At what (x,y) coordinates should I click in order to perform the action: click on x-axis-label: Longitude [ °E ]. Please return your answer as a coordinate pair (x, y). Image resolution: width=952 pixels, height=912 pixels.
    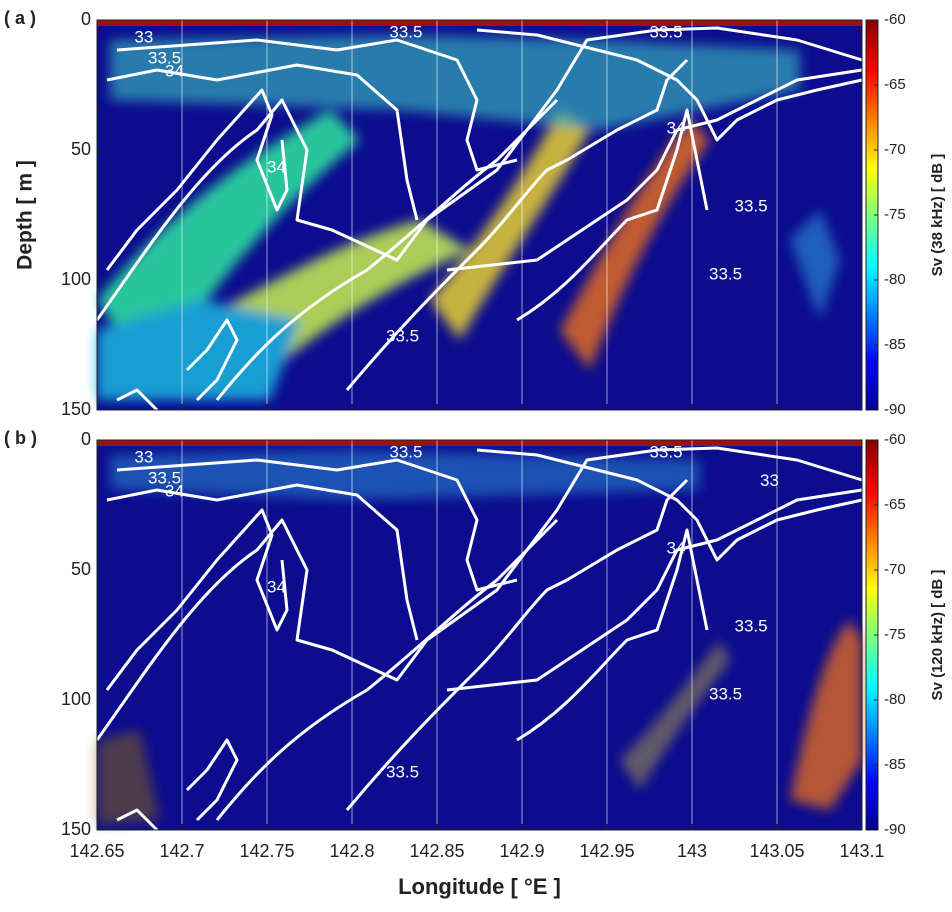
    Looking at the image, I should click on (479, 886).